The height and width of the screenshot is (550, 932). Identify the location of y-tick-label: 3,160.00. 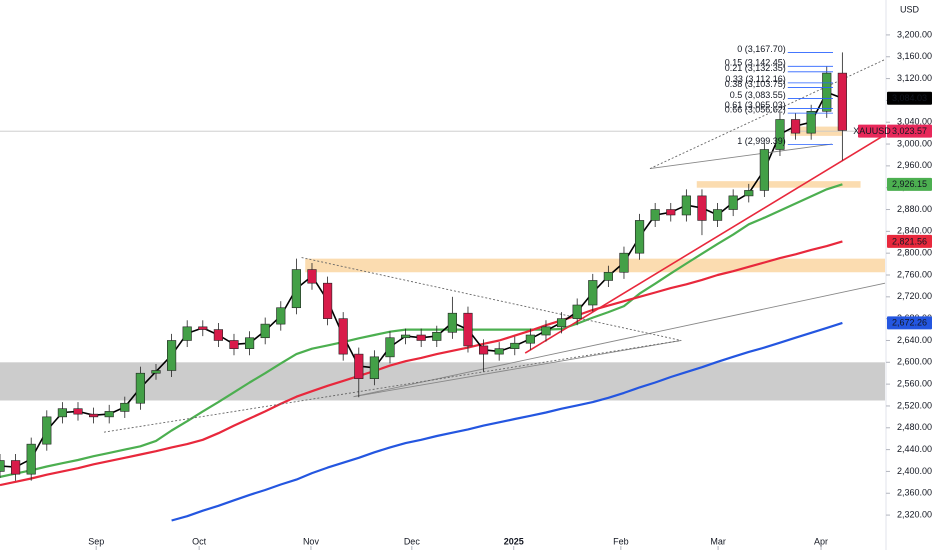
(914, 56).